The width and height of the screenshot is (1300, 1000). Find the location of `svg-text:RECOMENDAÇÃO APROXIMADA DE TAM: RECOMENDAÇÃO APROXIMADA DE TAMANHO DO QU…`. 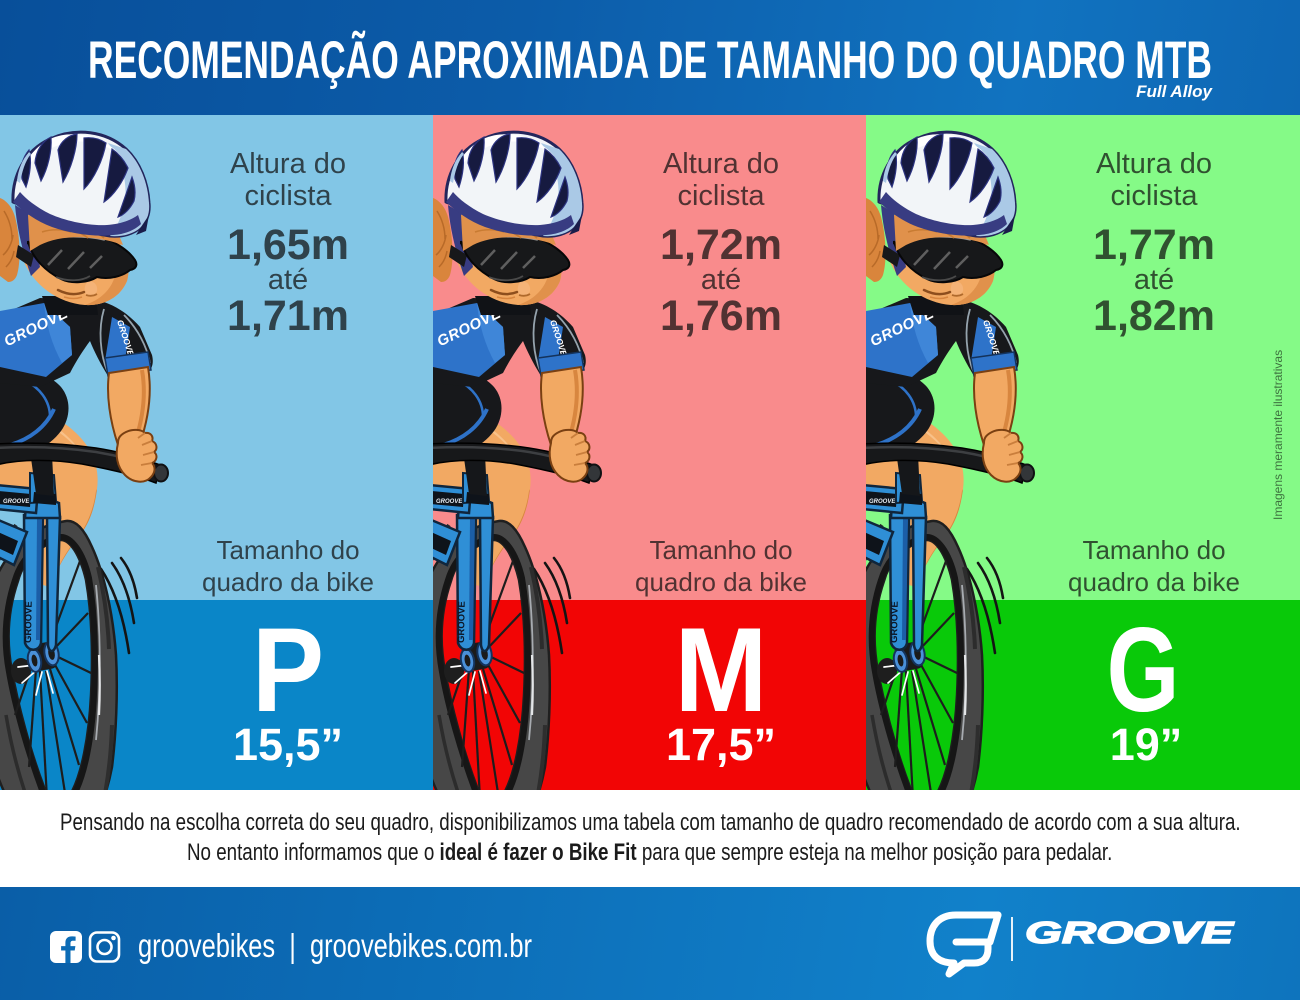

svg-text:RECOMENDAÇÃO APROXIMADA DE TAM: RECOMENDAÇÃO APROXIMADA DE TAMANHO DO QU… is located at coordinates (650, 60).